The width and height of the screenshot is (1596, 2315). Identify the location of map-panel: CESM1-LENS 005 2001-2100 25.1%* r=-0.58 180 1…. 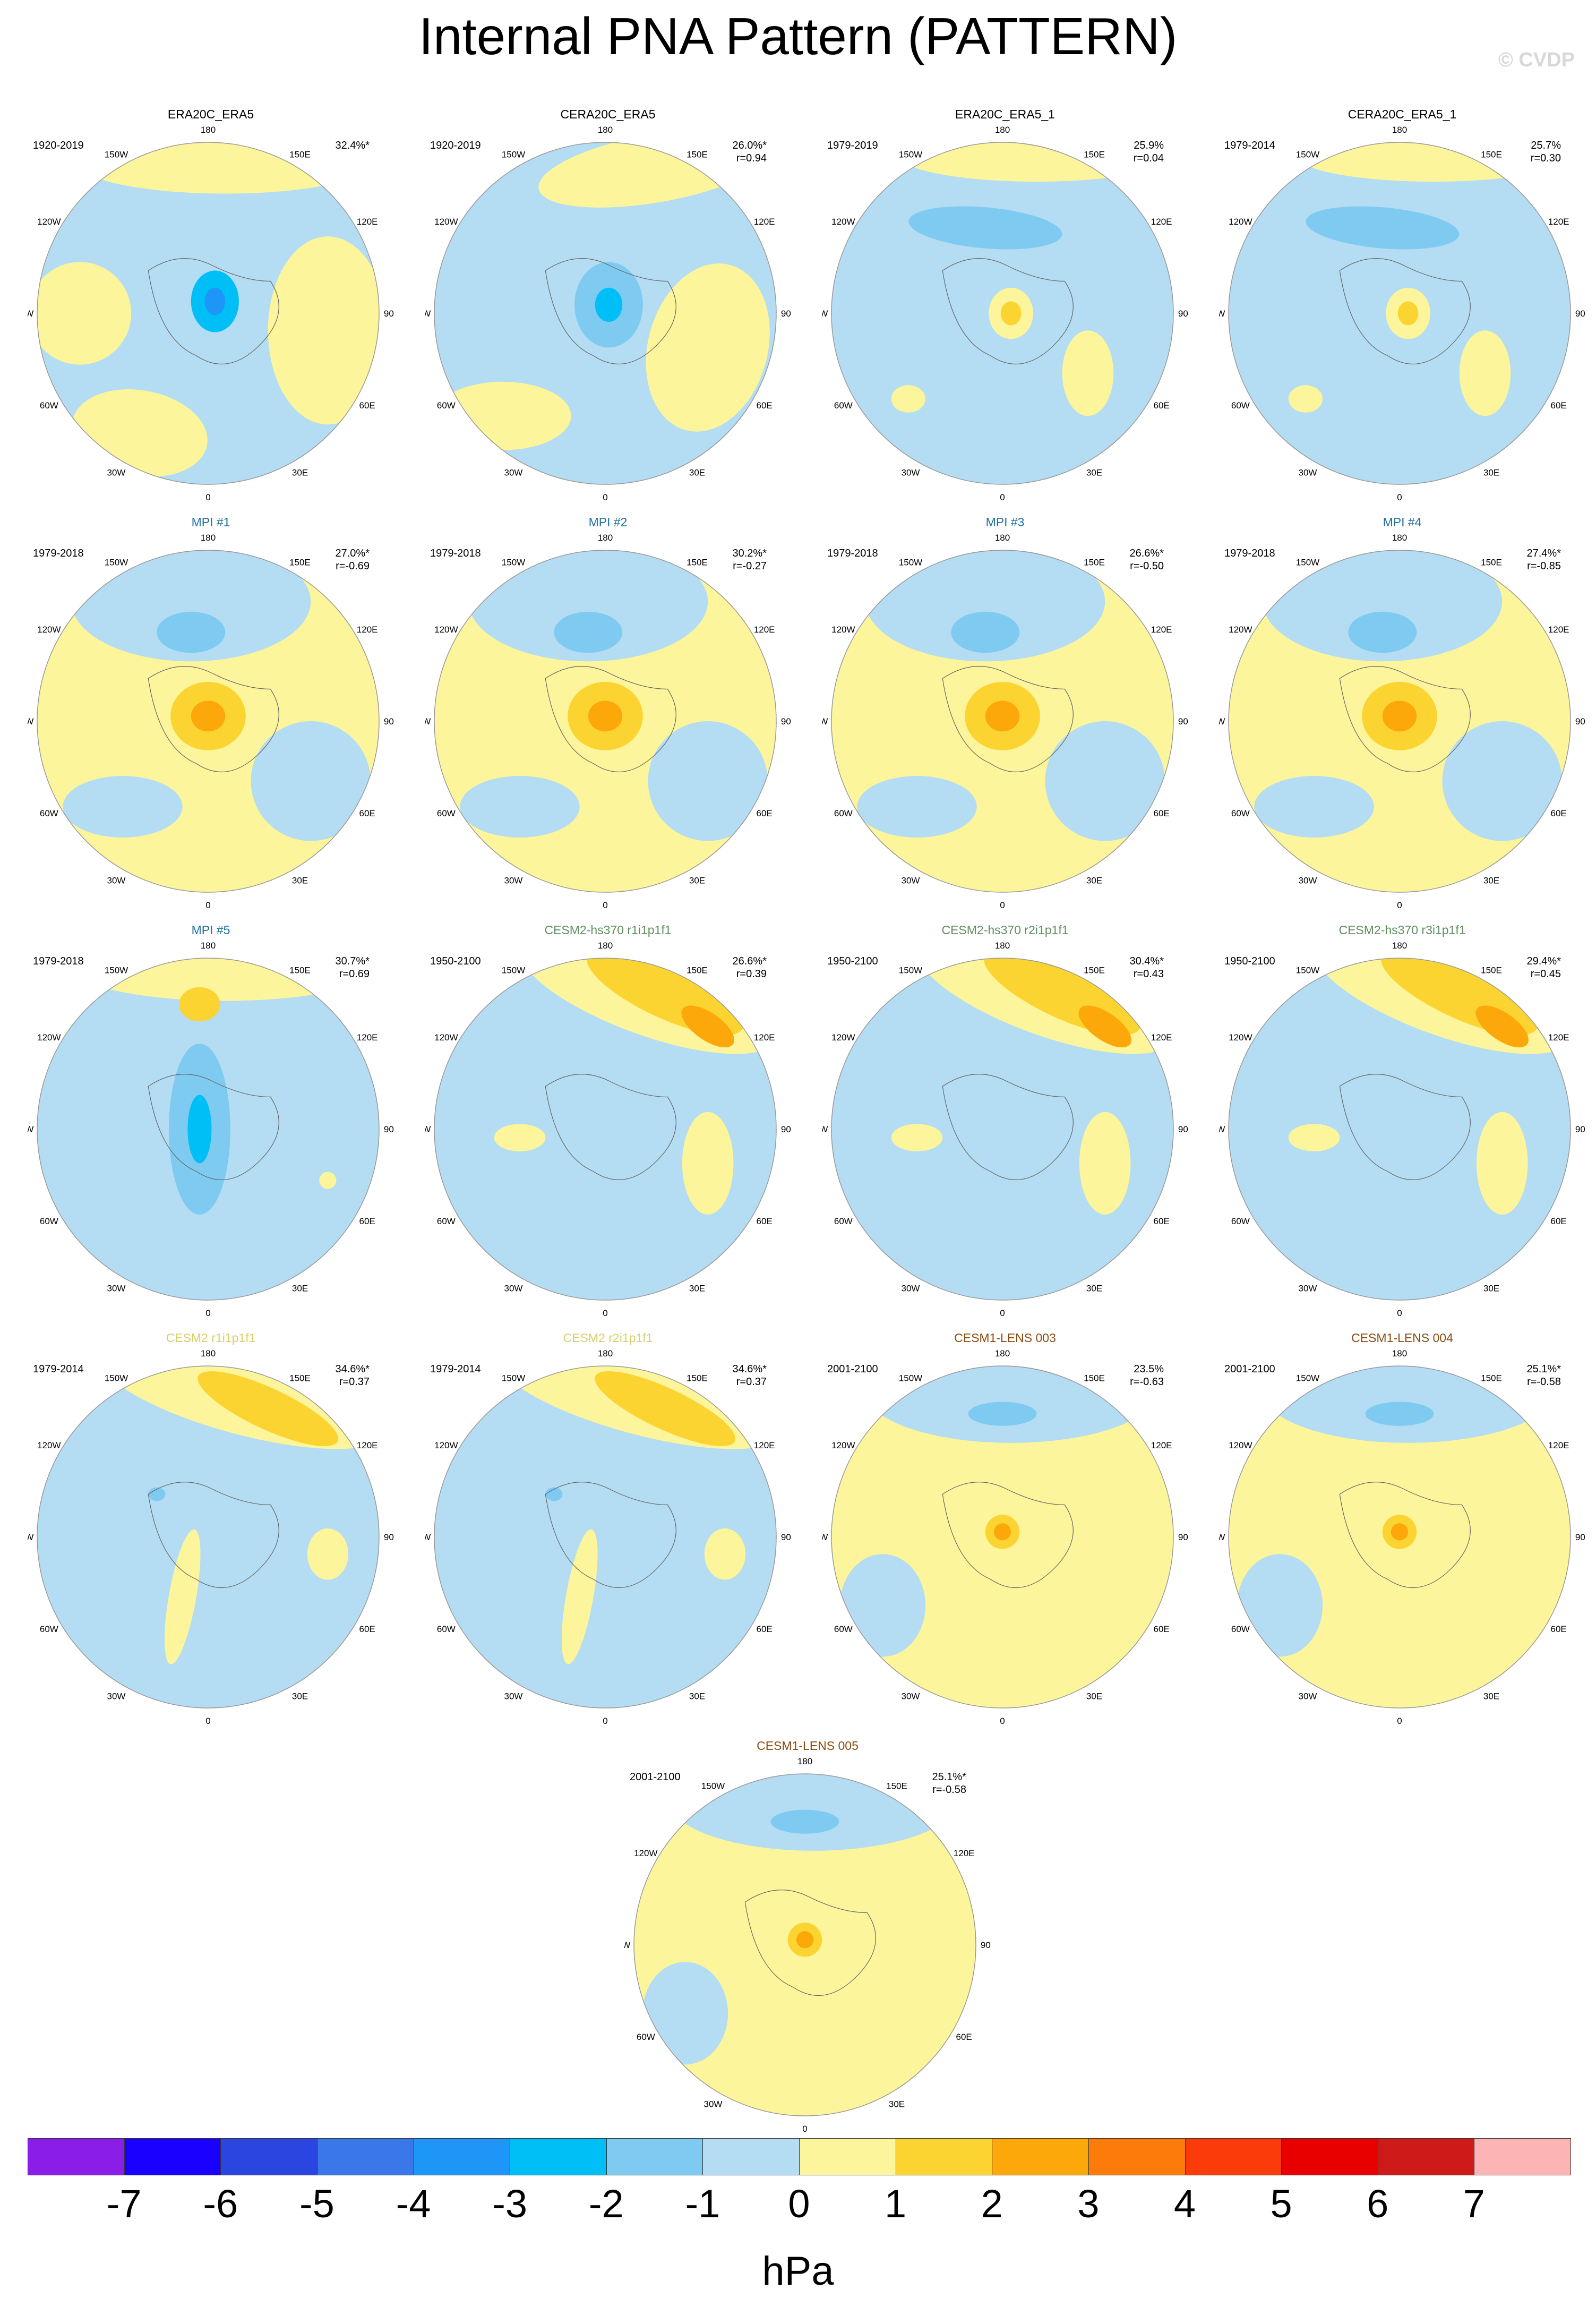
(807, 1941).